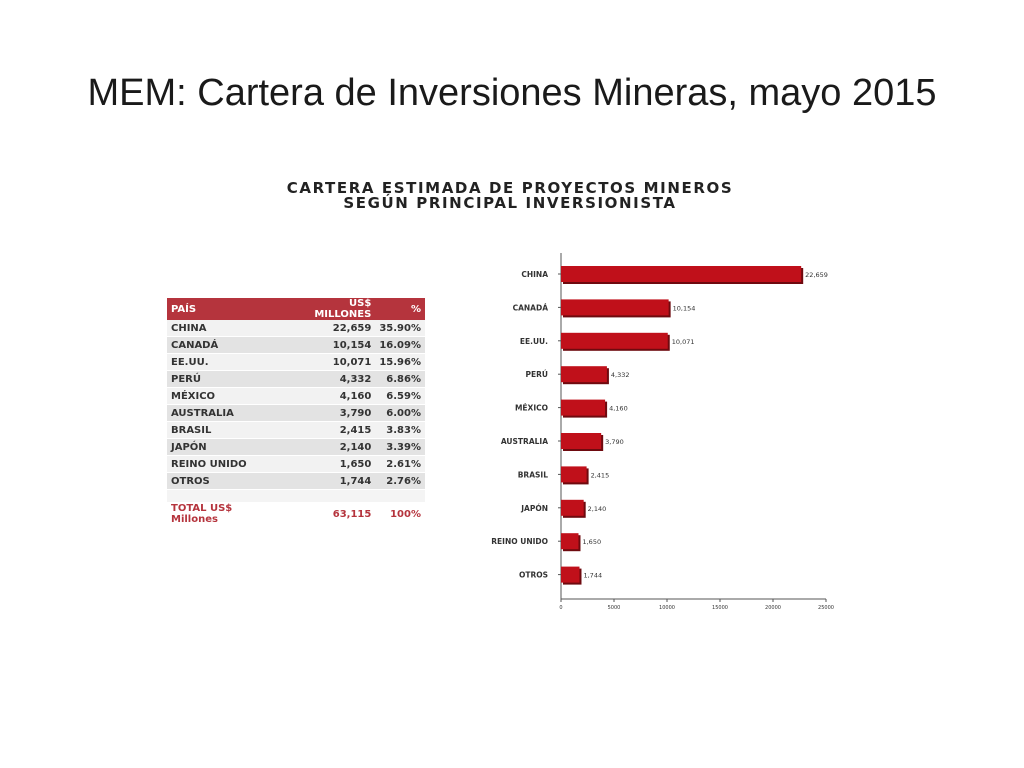  Describe the element at coordinates (226, 309) in the screenshot. I see `header-country: PAÍS` at that location.